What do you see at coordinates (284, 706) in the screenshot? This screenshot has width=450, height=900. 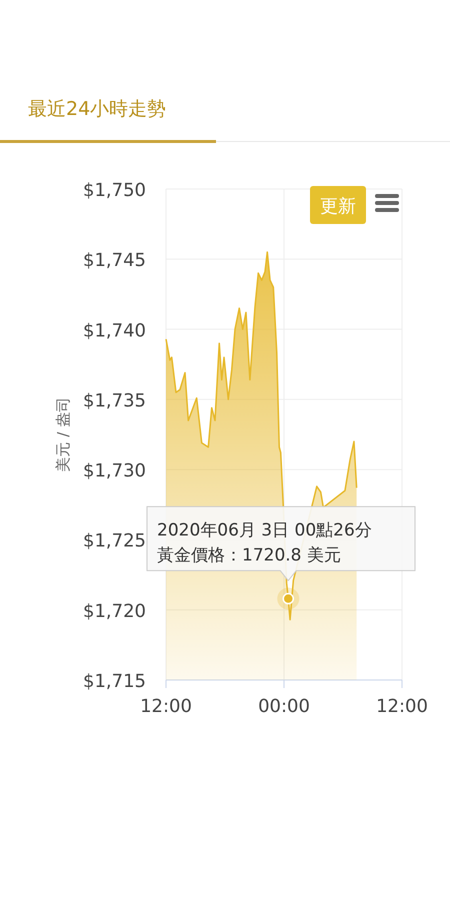 I see `x-tick-label: 00:00` at bounding box center [284, 706].